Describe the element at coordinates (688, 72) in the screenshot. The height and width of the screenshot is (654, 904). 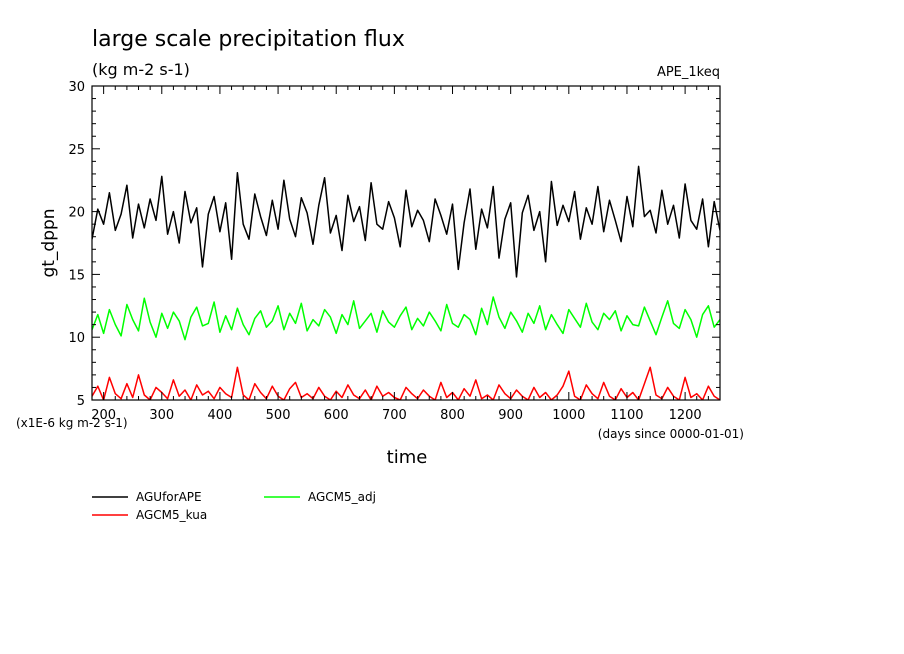
I see `experiment-label: APE_1keq` at that location.